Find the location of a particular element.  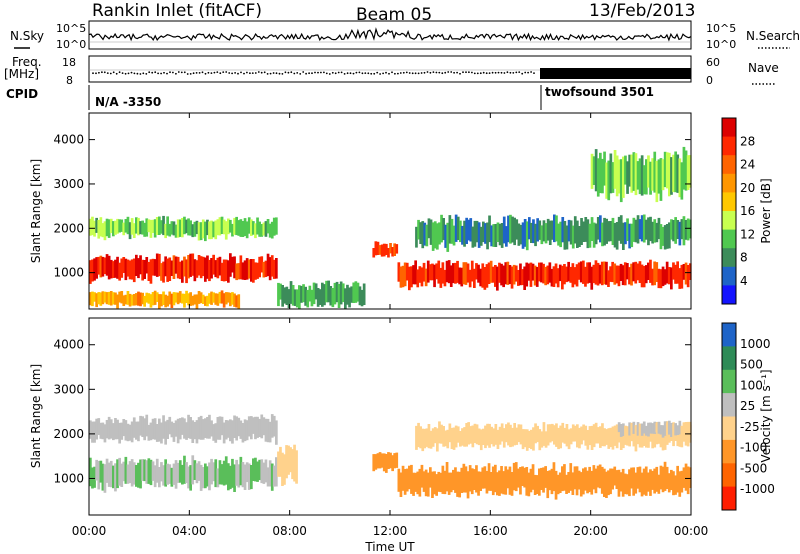

power-ylabel: Slant Range [km] is located at coordinates (36, 211).